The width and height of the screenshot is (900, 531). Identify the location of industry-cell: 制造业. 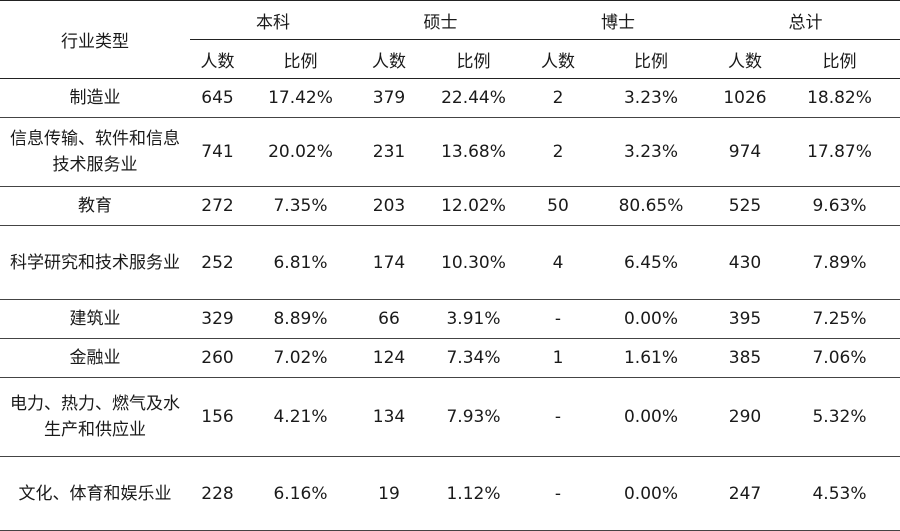
(95, 98).